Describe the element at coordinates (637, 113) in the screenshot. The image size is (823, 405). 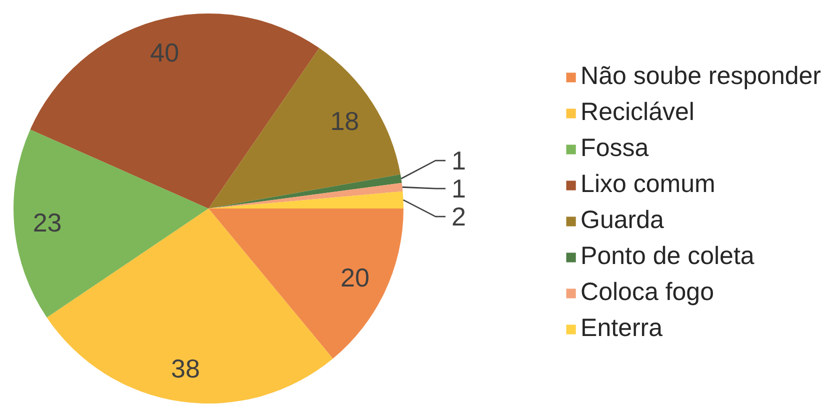
I see `legend-label: Reciclável` at that location.